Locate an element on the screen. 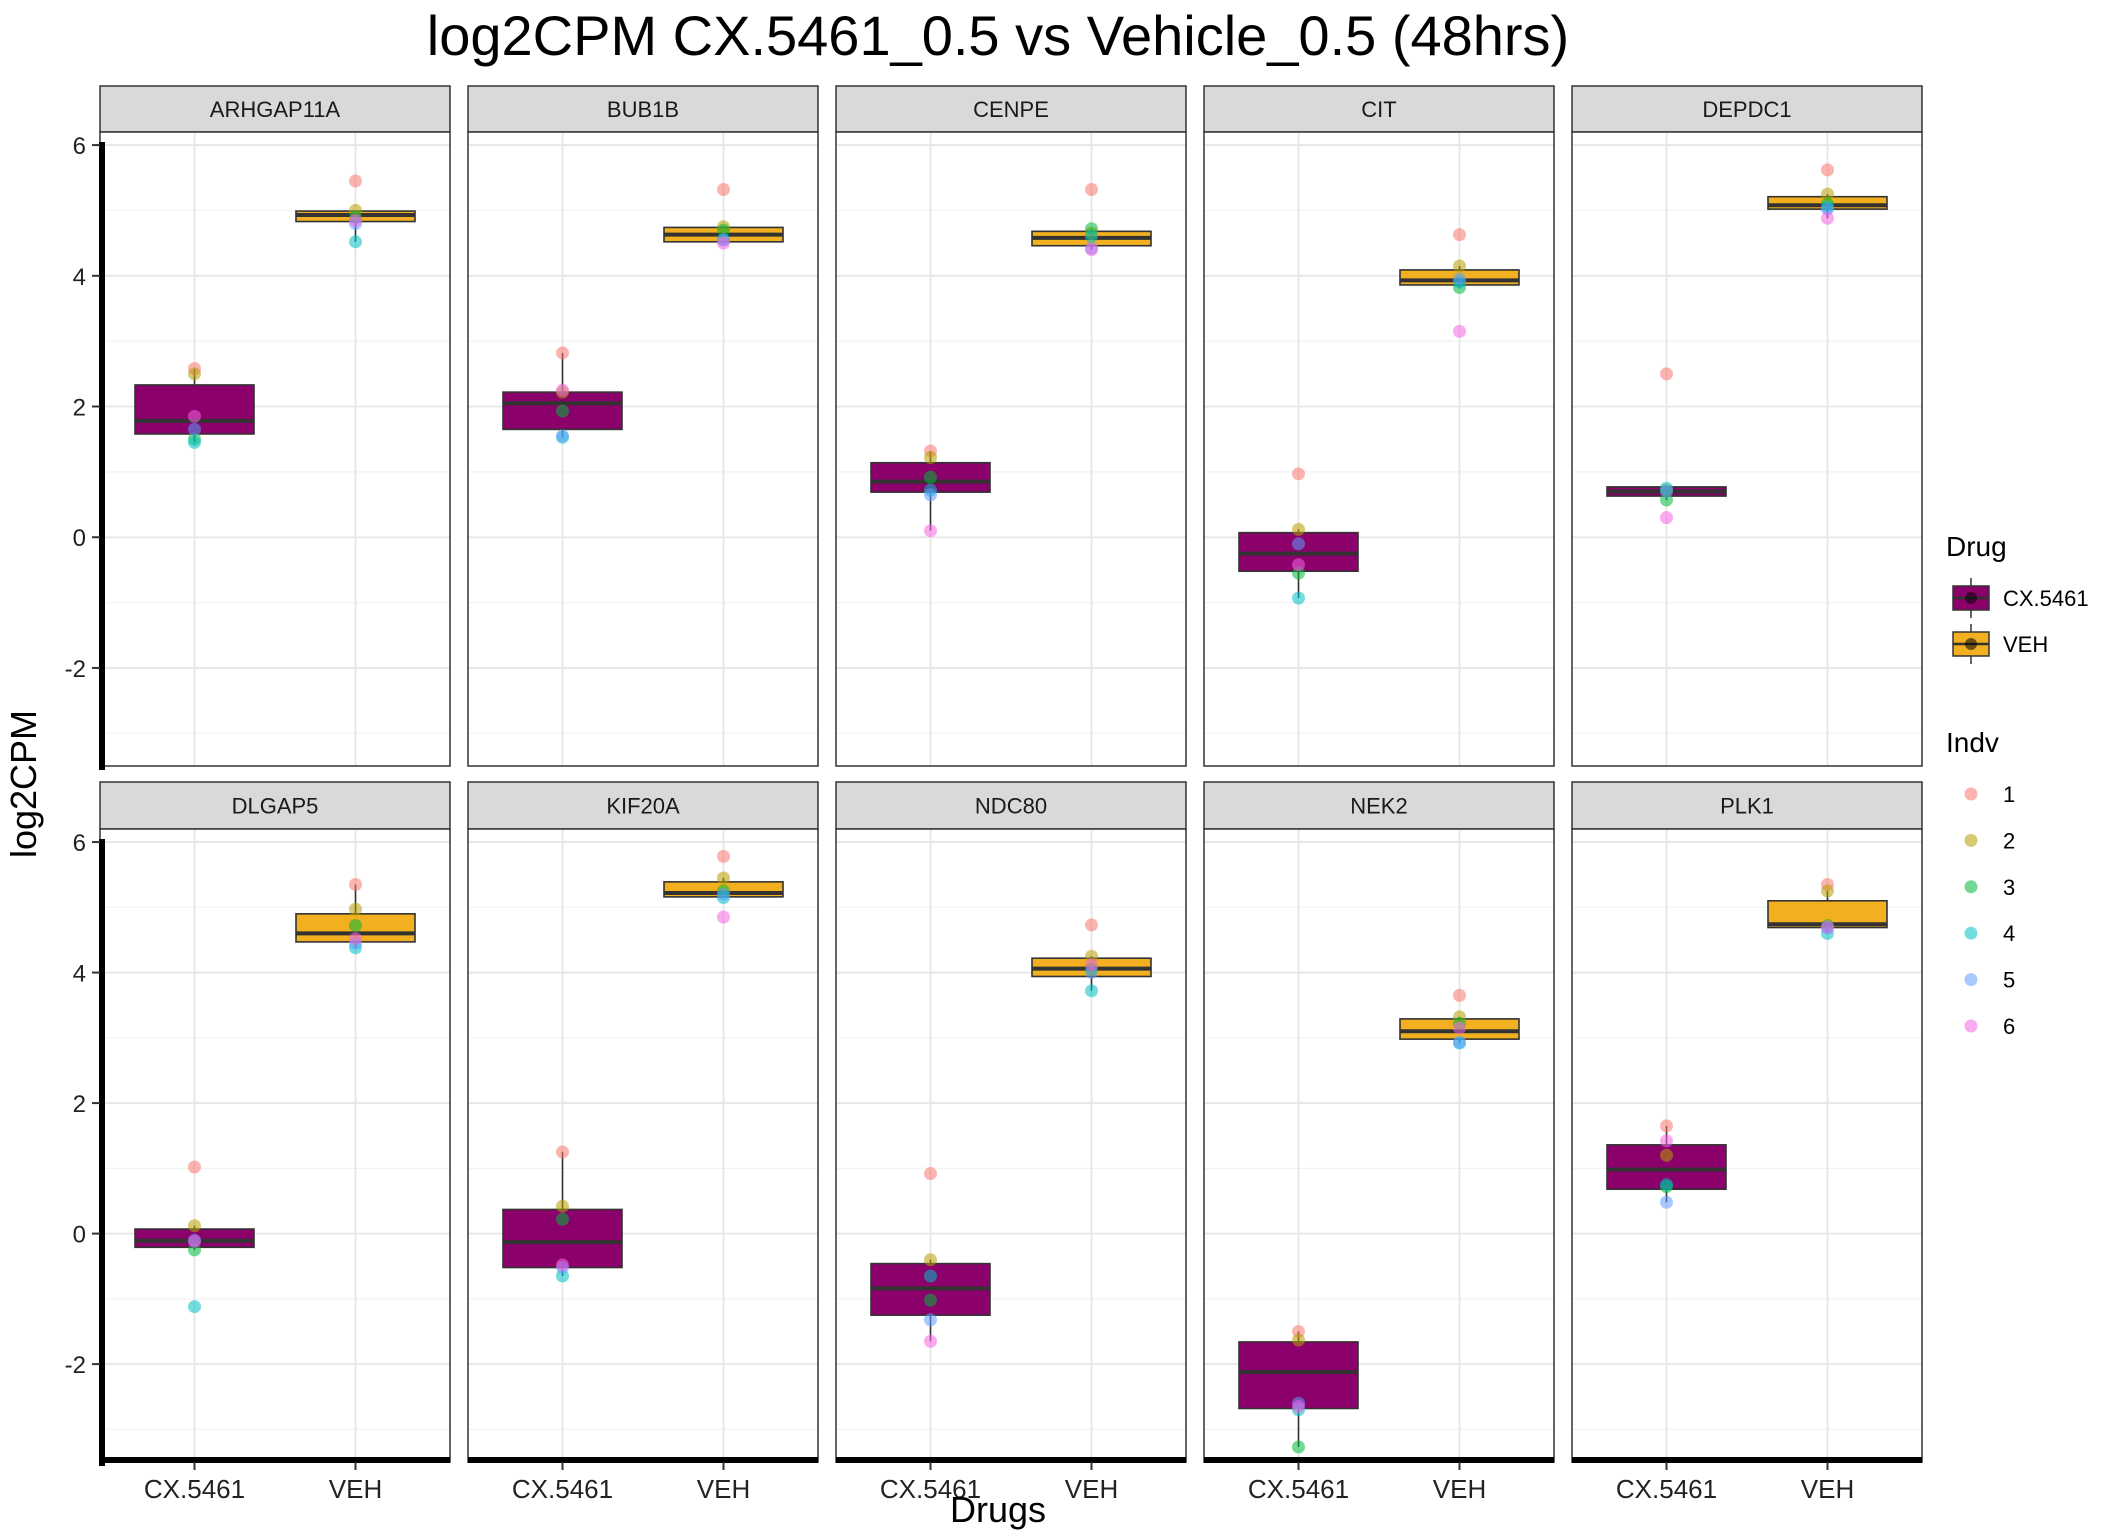 The height and width of the screenshot is (1536, 2112). facet-panel-bub1b: BUB1B is located at coordinates (643, 426).